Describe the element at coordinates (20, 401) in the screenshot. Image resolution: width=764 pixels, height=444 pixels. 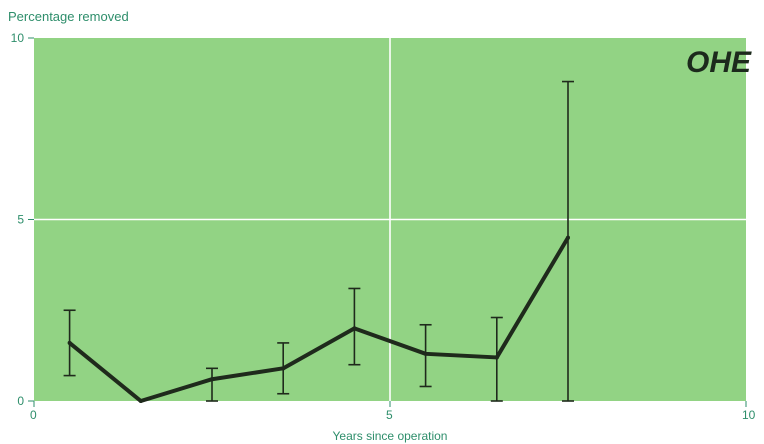
I see `y-tick-label: 0` at that location.